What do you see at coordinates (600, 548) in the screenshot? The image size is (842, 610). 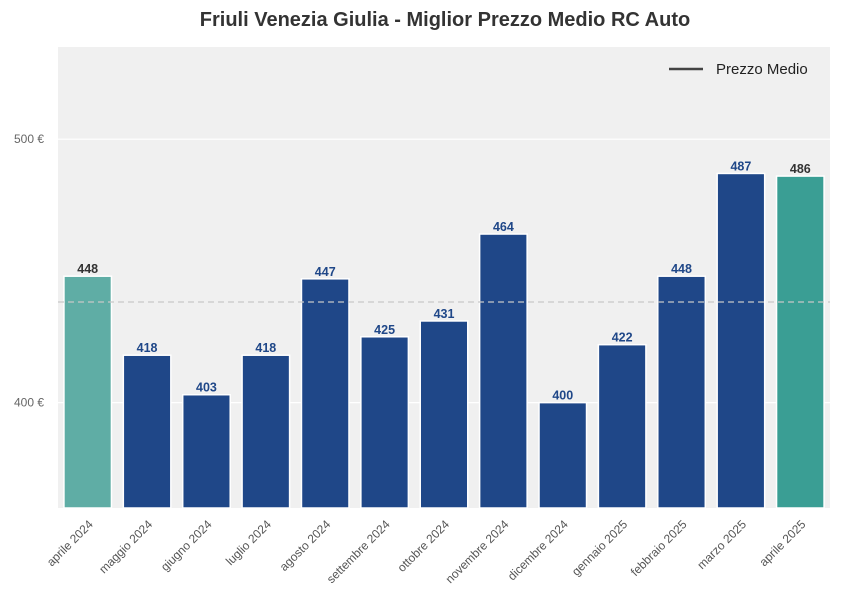 I see `x-tick-label: gennaio 2025` at bounding box center [600, 548].